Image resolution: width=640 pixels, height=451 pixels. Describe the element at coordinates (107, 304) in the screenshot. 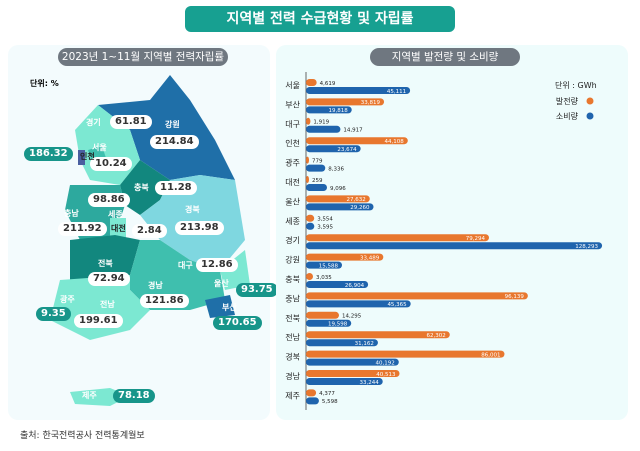

I see `map-region-name: 전남` at that location.